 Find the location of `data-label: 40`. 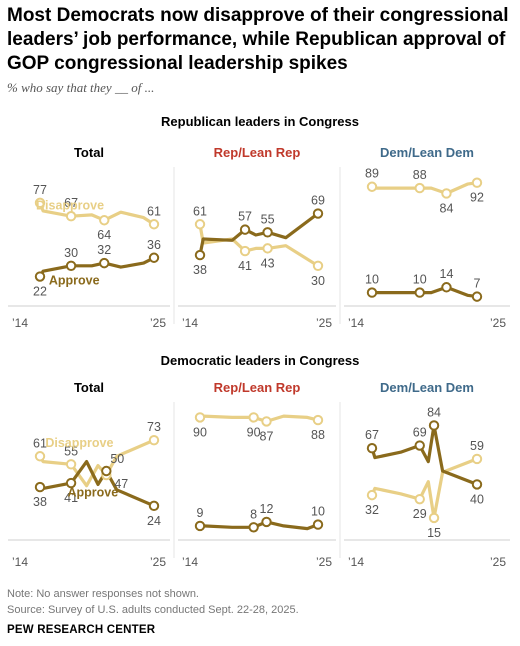

data-label: 40 is located at coordinates (477, 499).